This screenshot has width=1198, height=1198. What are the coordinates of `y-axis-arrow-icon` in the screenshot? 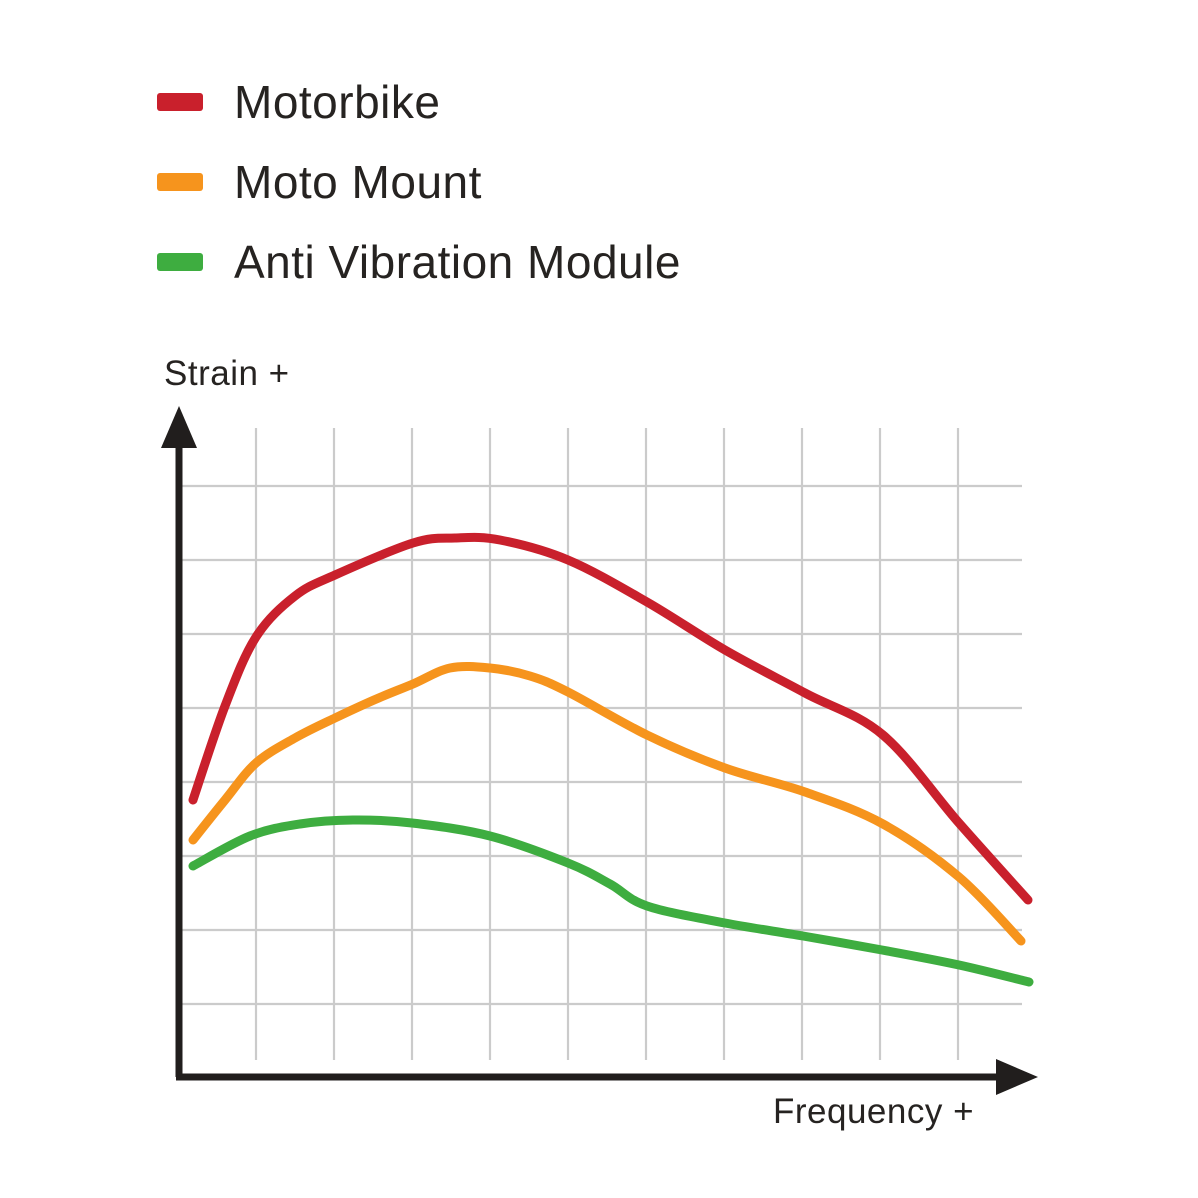 It's located at (179, 427).